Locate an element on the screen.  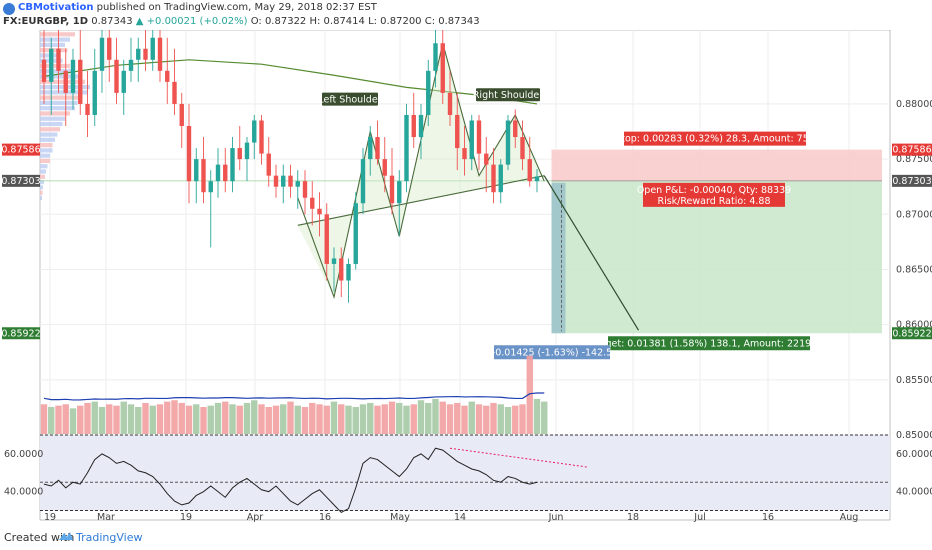
time-tick-label: Jul is located at coordinates (699, 517).